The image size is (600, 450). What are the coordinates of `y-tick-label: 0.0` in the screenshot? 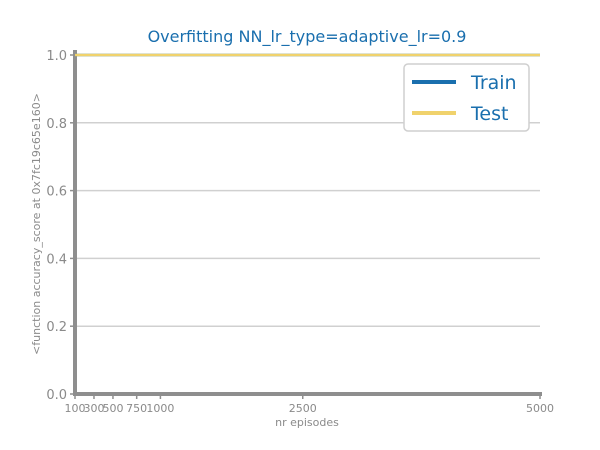 It's located at (56, 395).